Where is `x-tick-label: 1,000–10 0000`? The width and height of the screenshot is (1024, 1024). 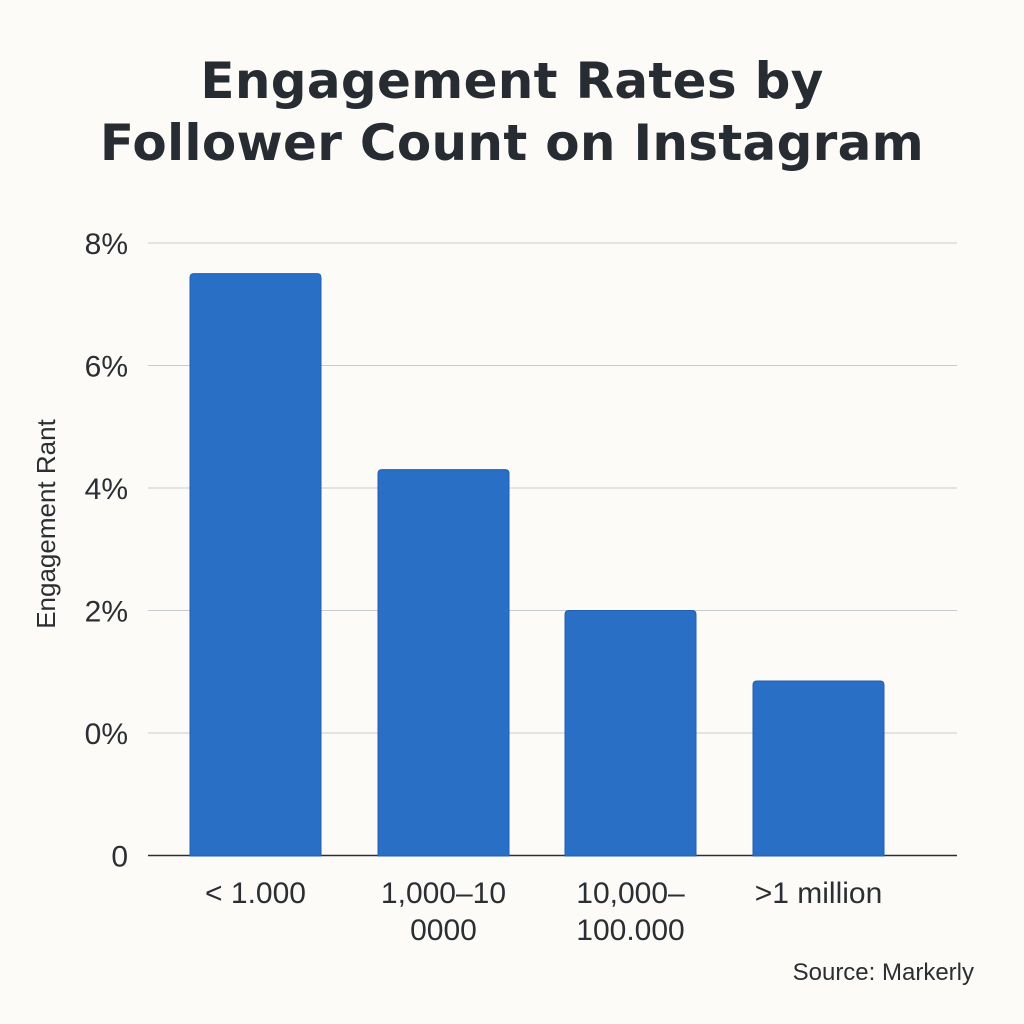 x-tick-label: 1,000–10 0000 is located at coordinates (443, 912).